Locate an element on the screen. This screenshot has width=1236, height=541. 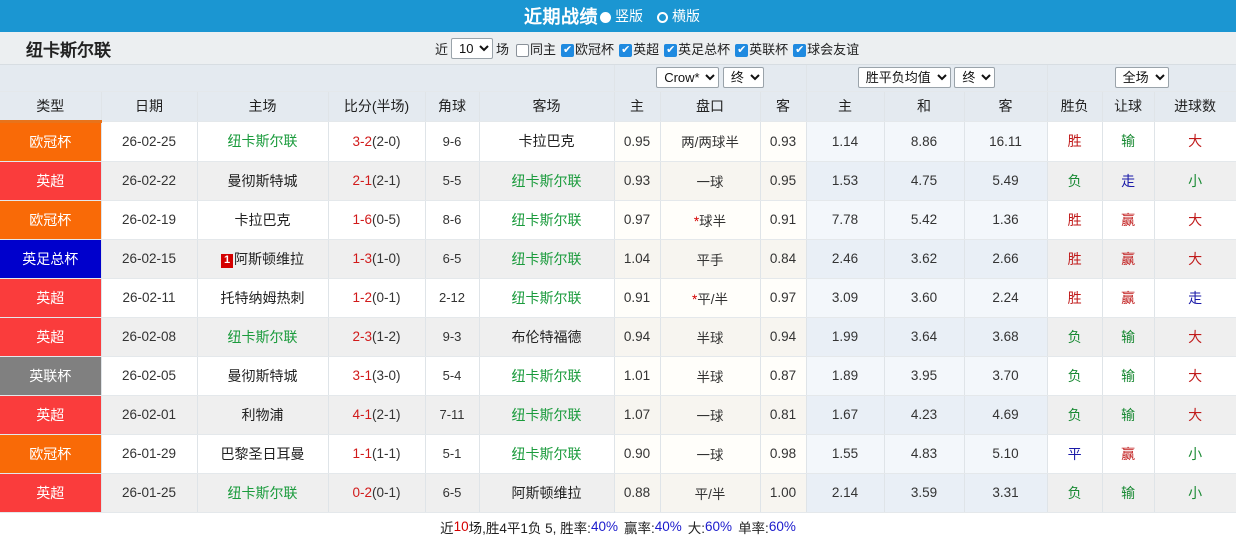
comp-label-ucl: 欧冠杯 is located at coordinates (595, 49).